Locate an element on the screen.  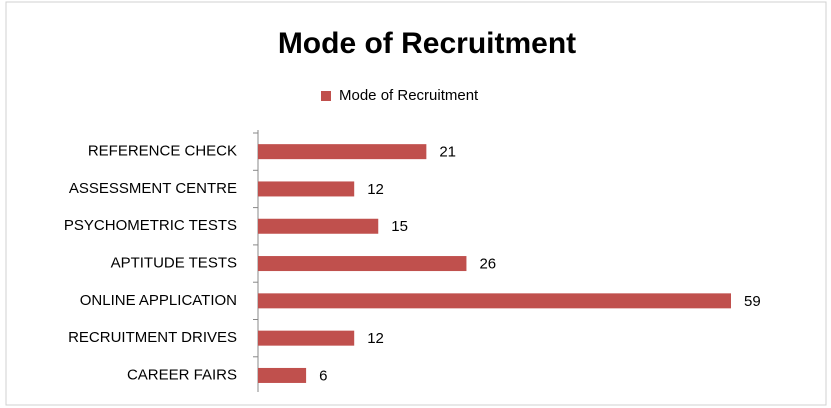
y-tick-label: RECRUITMENT DRIVES is located at coordinates (152, 337).